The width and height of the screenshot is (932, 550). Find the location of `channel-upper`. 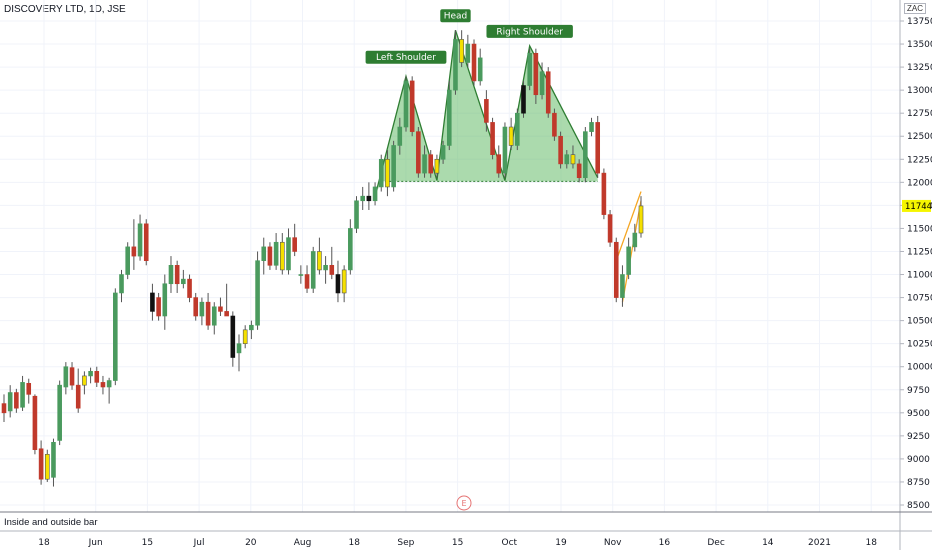

channel-upper is located at coordinates (628, 226).